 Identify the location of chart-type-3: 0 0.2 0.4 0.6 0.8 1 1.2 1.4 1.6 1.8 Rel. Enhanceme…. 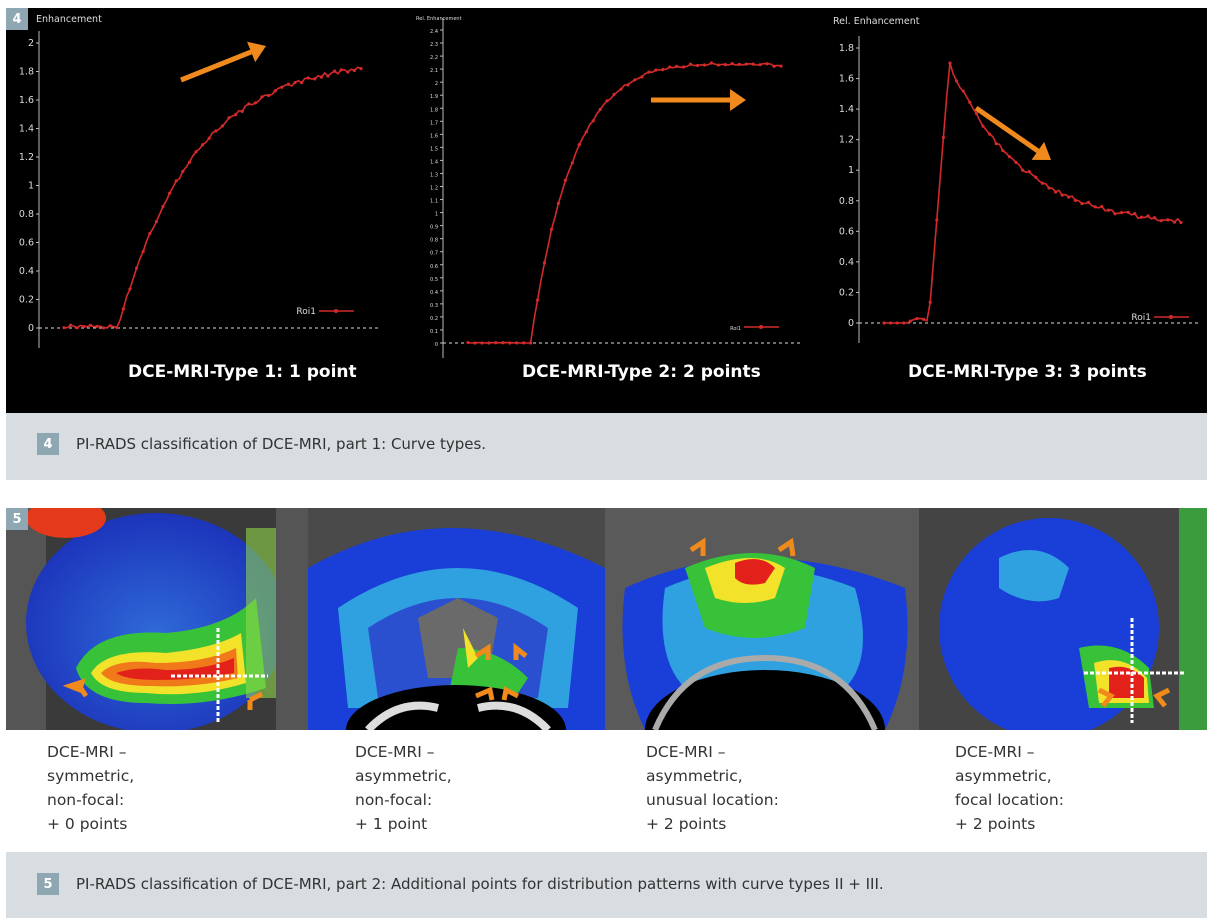
(1014, 183).